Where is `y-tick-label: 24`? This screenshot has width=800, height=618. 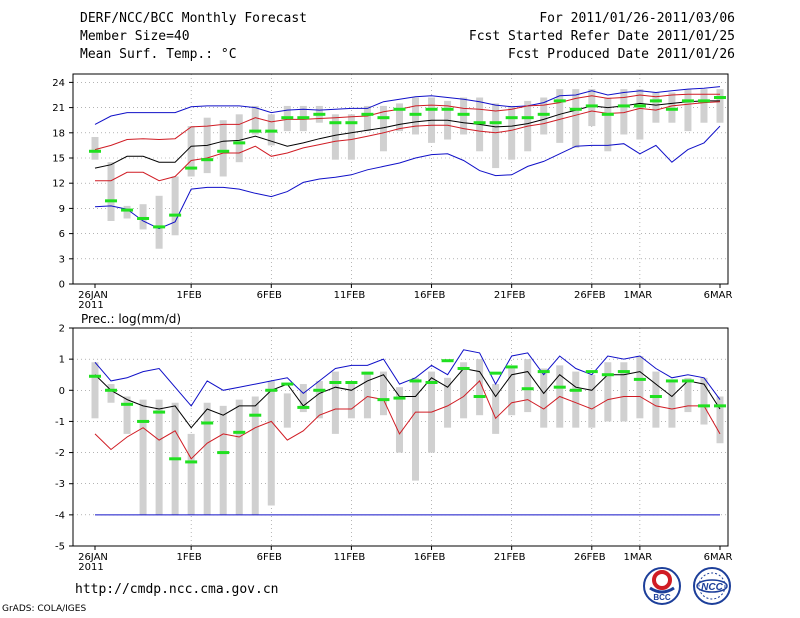
y-tick-label: 24 is located at coordinates (58, 83).